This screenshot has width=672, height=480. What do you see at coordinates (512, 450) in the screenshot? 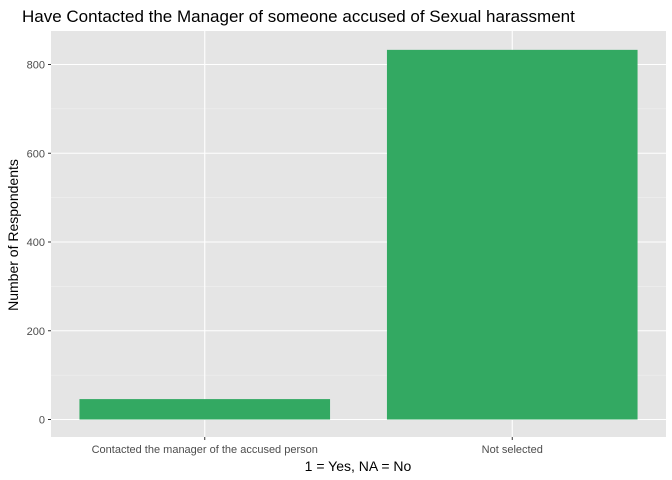
I see `x-tick-label: Not selected` at bounding box center [512, 450].